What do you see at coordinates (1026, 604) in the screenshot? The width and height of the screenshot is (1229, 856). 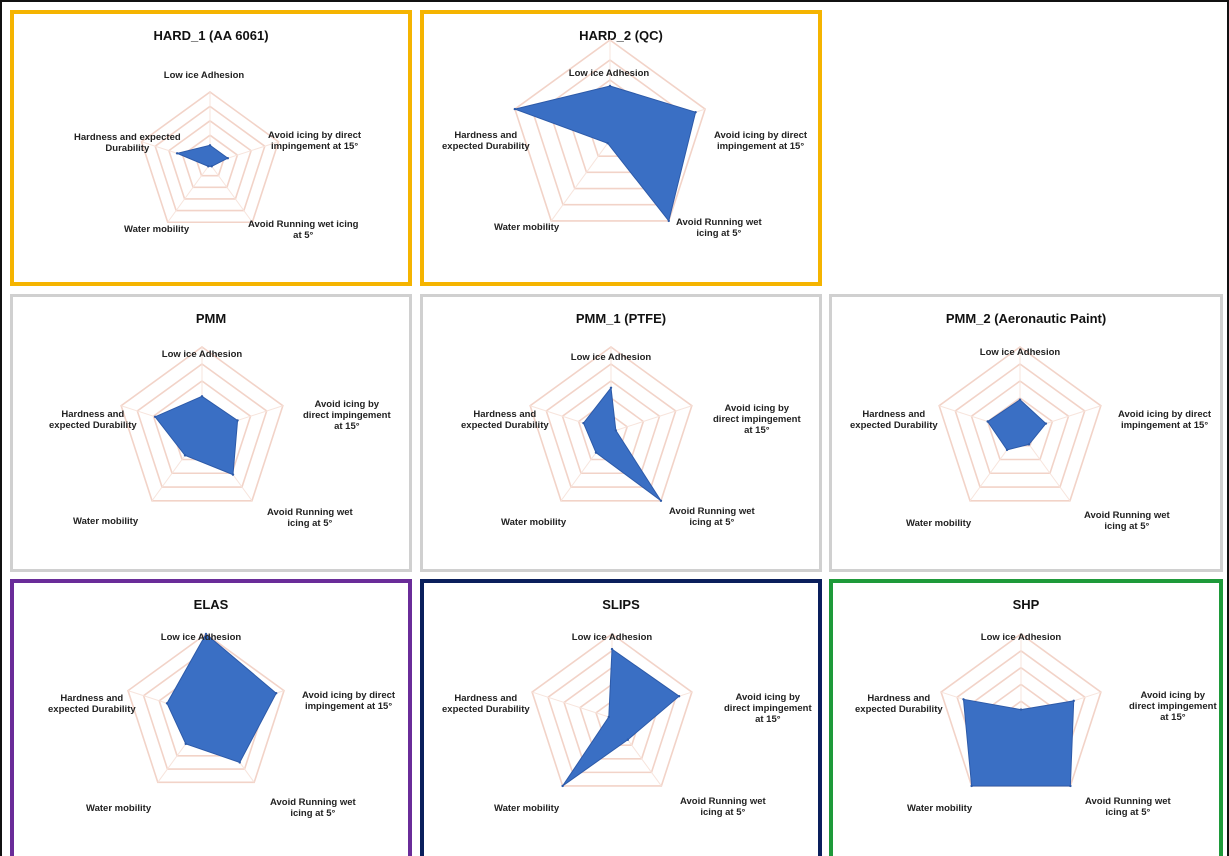 I see `chart-title: SHP` at bounding box center [1026, 604].